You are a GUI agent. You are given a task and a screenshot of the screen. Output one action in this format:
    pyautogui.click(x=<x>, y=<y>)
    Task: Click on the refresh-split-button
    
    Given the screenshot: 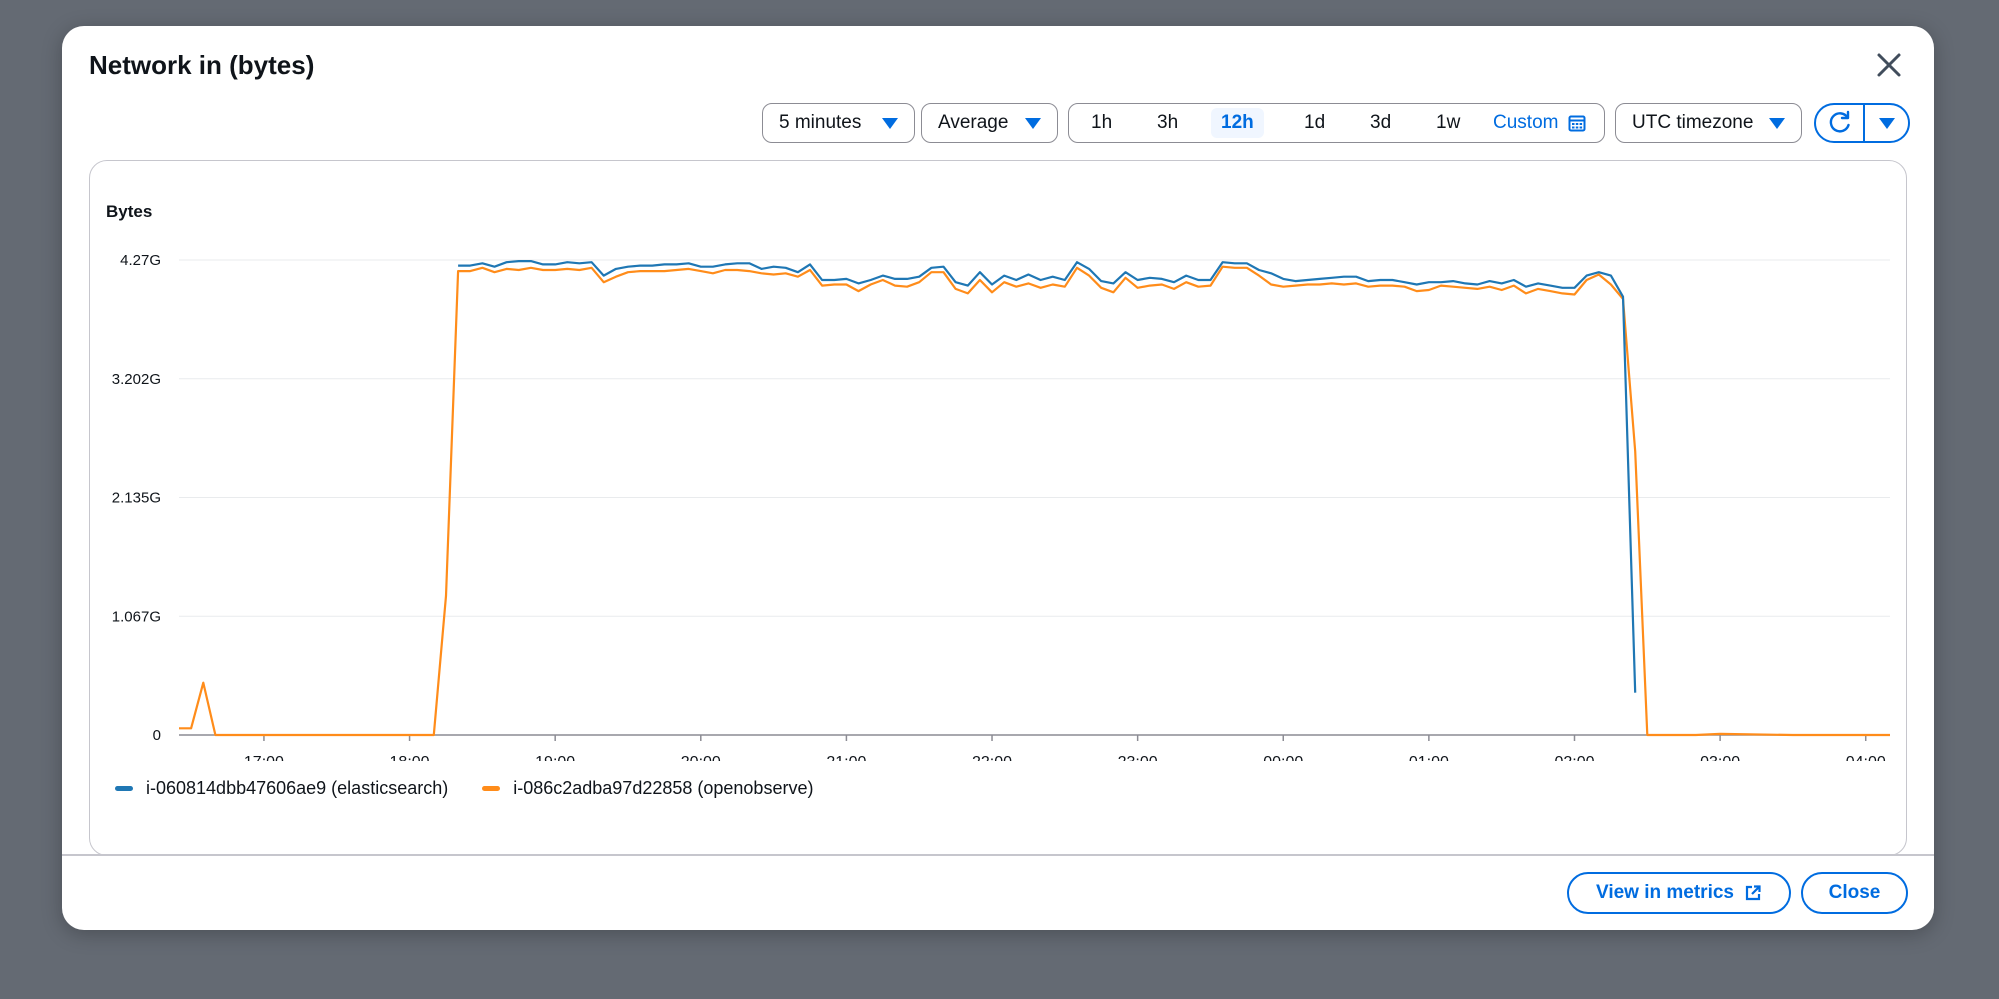 What is the action you would take?
    pyautogui.click(x=1862, y=123)
    